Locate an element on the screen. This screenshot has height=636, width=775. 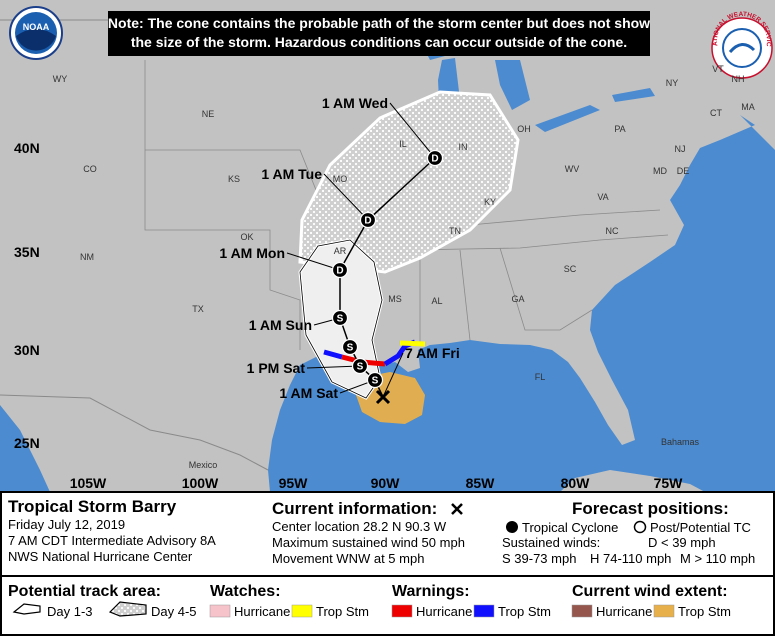
legend-label: Day 1-3 is located at coordinates (70, 611).